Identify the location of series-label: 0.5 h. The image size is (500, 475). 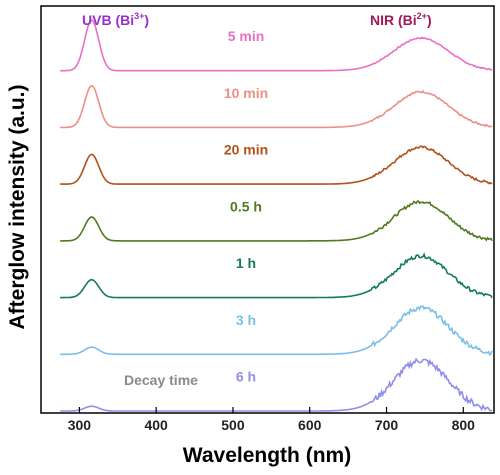
(246, 206).